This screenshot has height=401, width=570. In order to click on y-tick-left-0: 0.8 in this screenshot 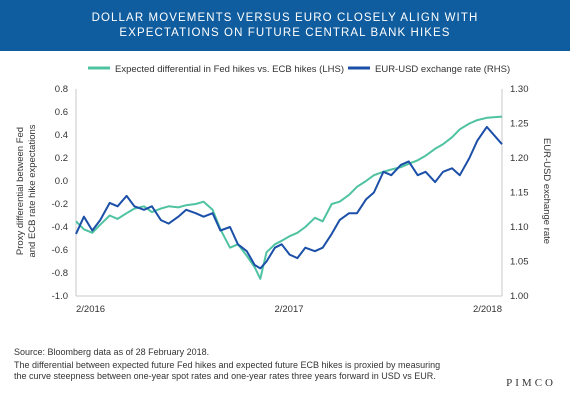, I will do `click(61, 89)`.